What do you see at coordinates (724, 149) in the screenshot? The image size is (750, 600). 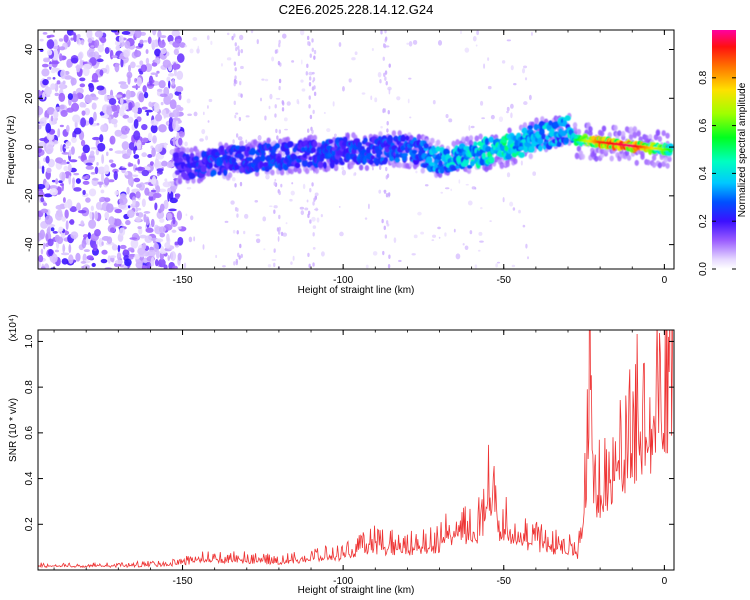 I see `colorbar-gradient` at bounding box center [724, 149].